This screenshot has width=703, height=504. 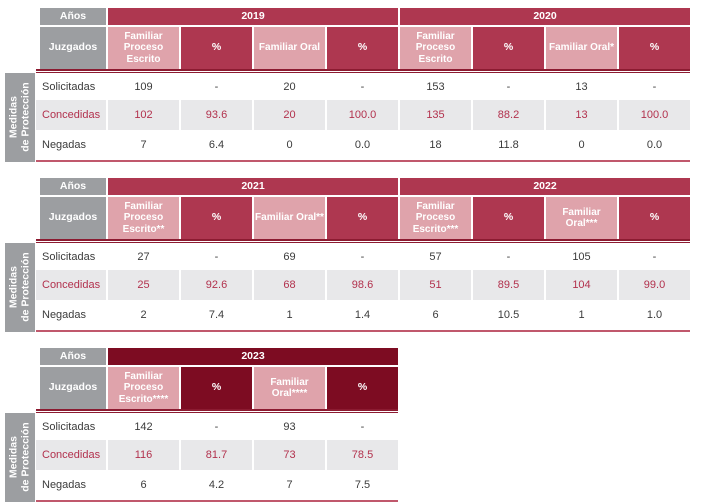 I want to click on column-header-cell: Familiar Oral****, so click(x=289, y=388).